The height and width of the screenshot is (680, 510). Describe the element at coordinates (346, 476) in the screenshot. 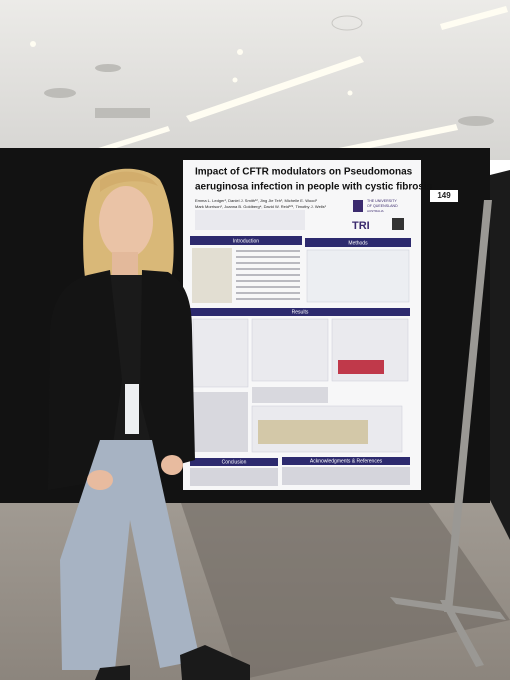

I see `acknowledgments-text` at that location.